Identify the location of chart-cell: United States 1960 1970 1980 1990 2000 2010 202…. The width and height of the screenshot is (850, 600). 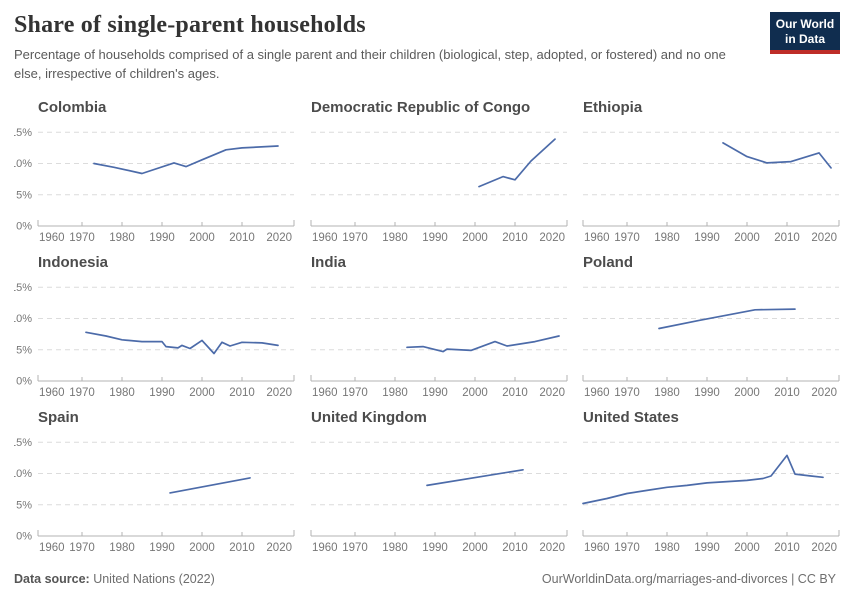
(711, 481).